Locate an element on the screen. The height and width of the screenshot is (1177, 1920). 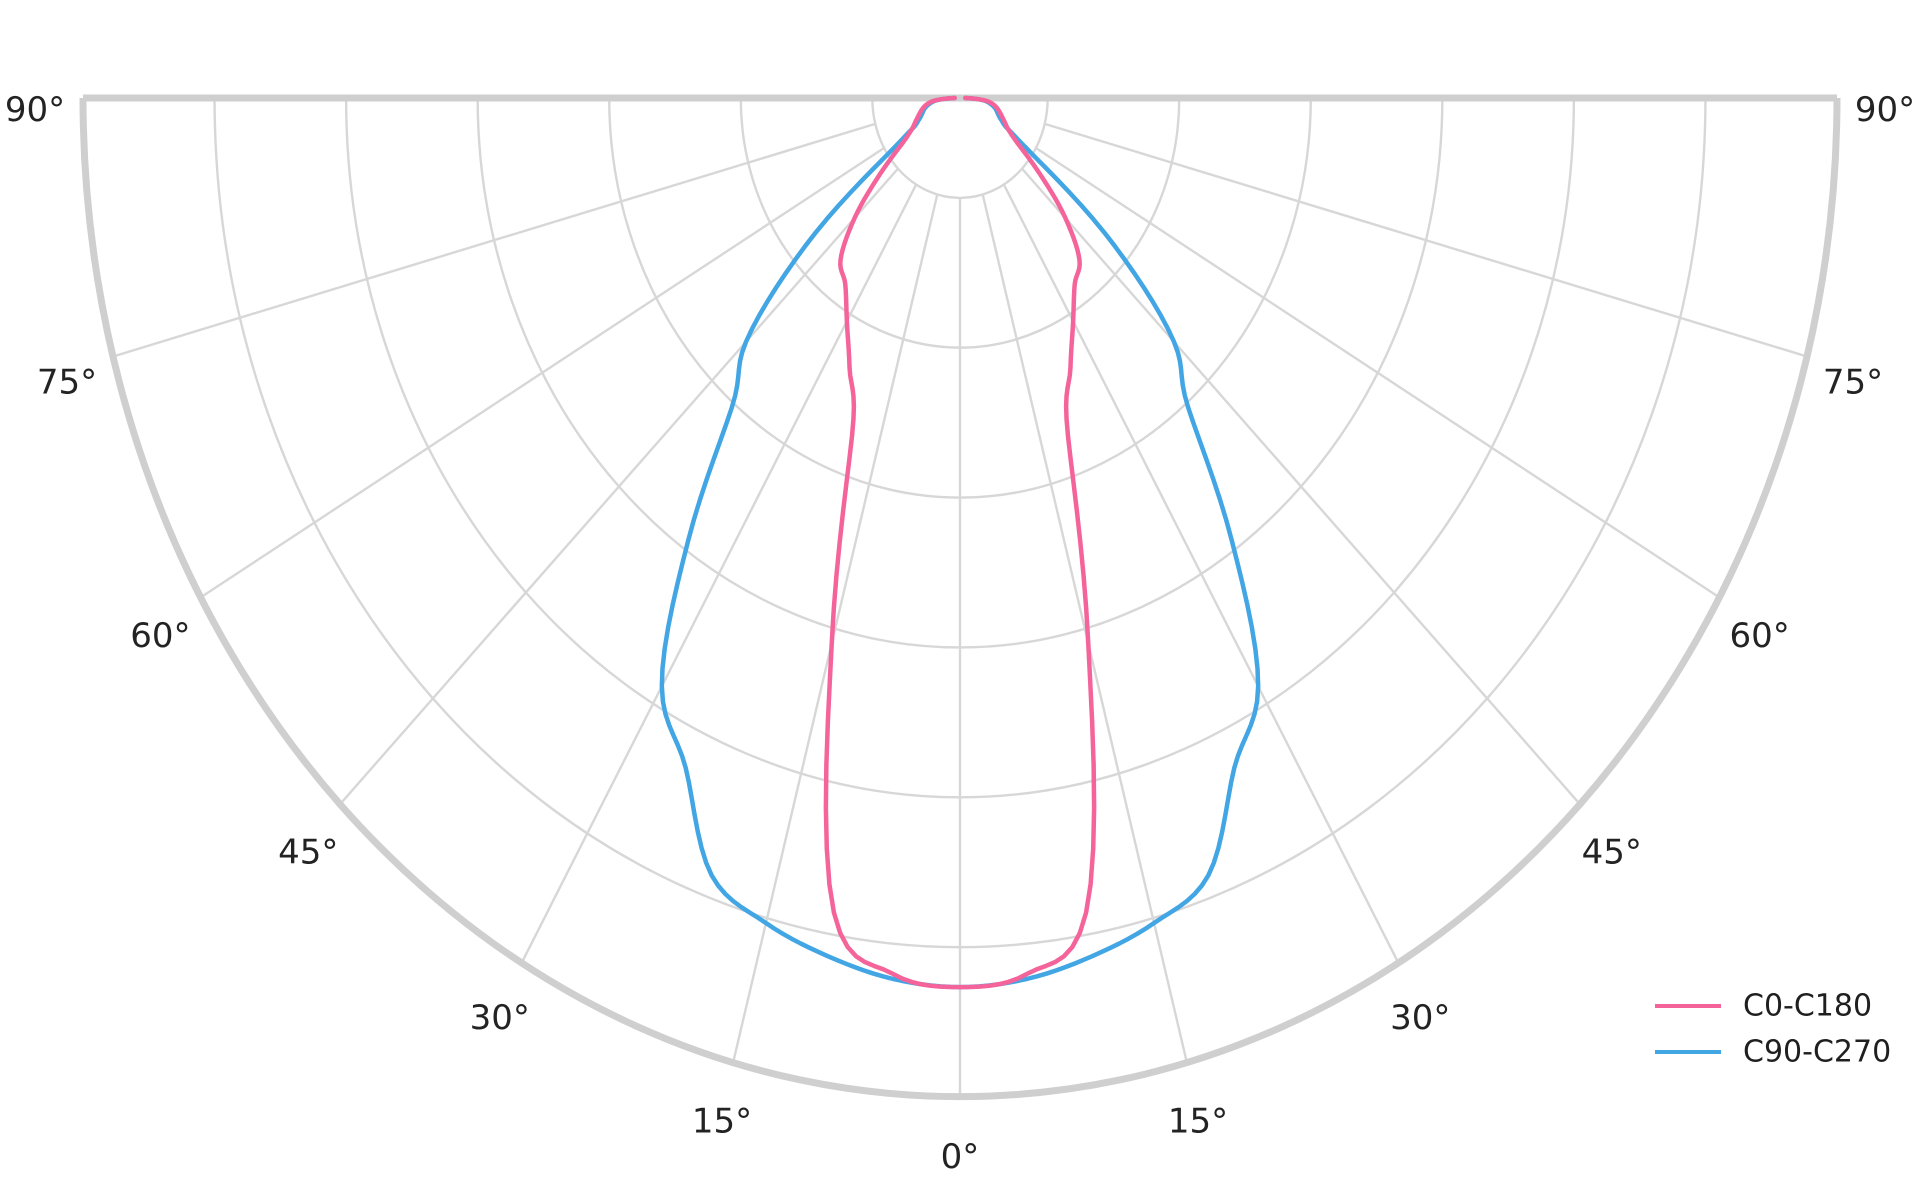
legend-label-c0-c180: C0-C180 is located at coordinates (1807, 1006).